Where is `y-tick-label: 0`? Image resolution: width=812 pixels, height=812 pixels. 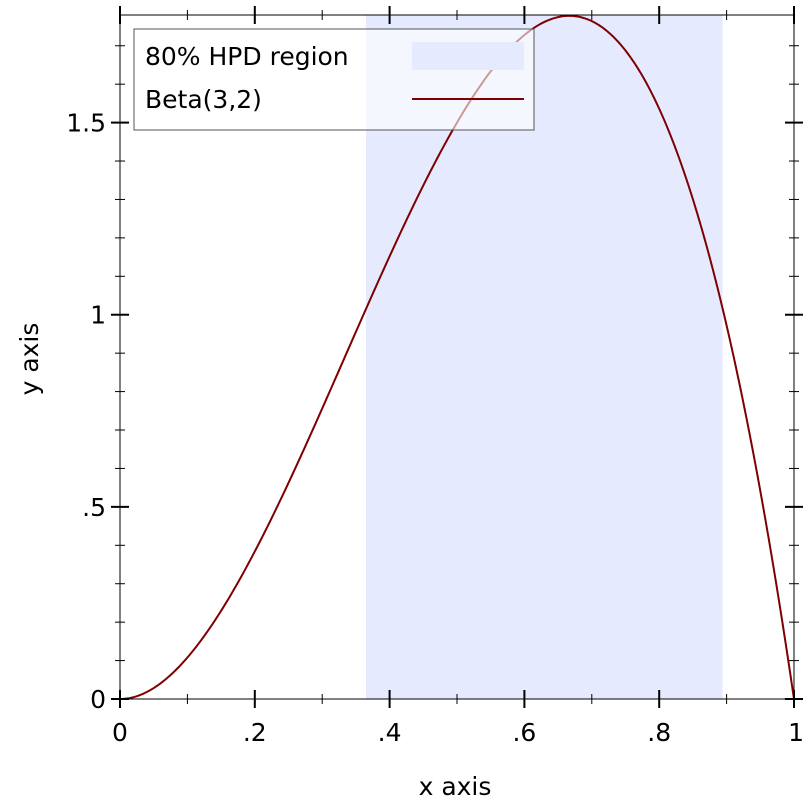 y-tick-label: 0 is located at coordinates (98, 699).